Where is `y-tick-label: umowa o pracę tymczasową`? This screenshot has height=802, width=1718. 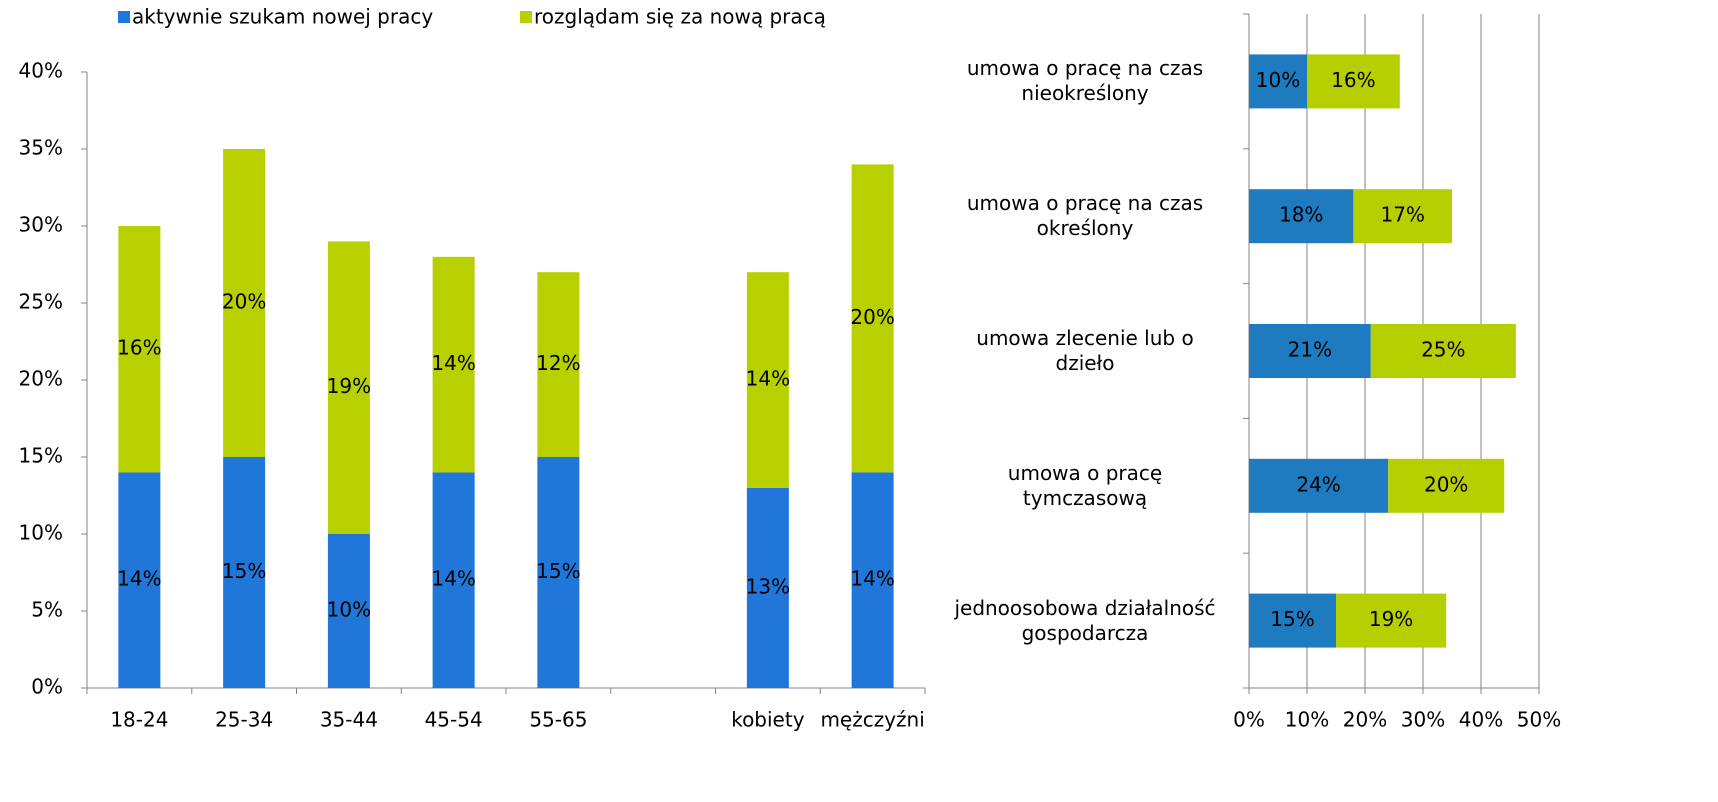 y-tick-label: umowa o pracę tymczasową is located at coordinates (1085, 485).